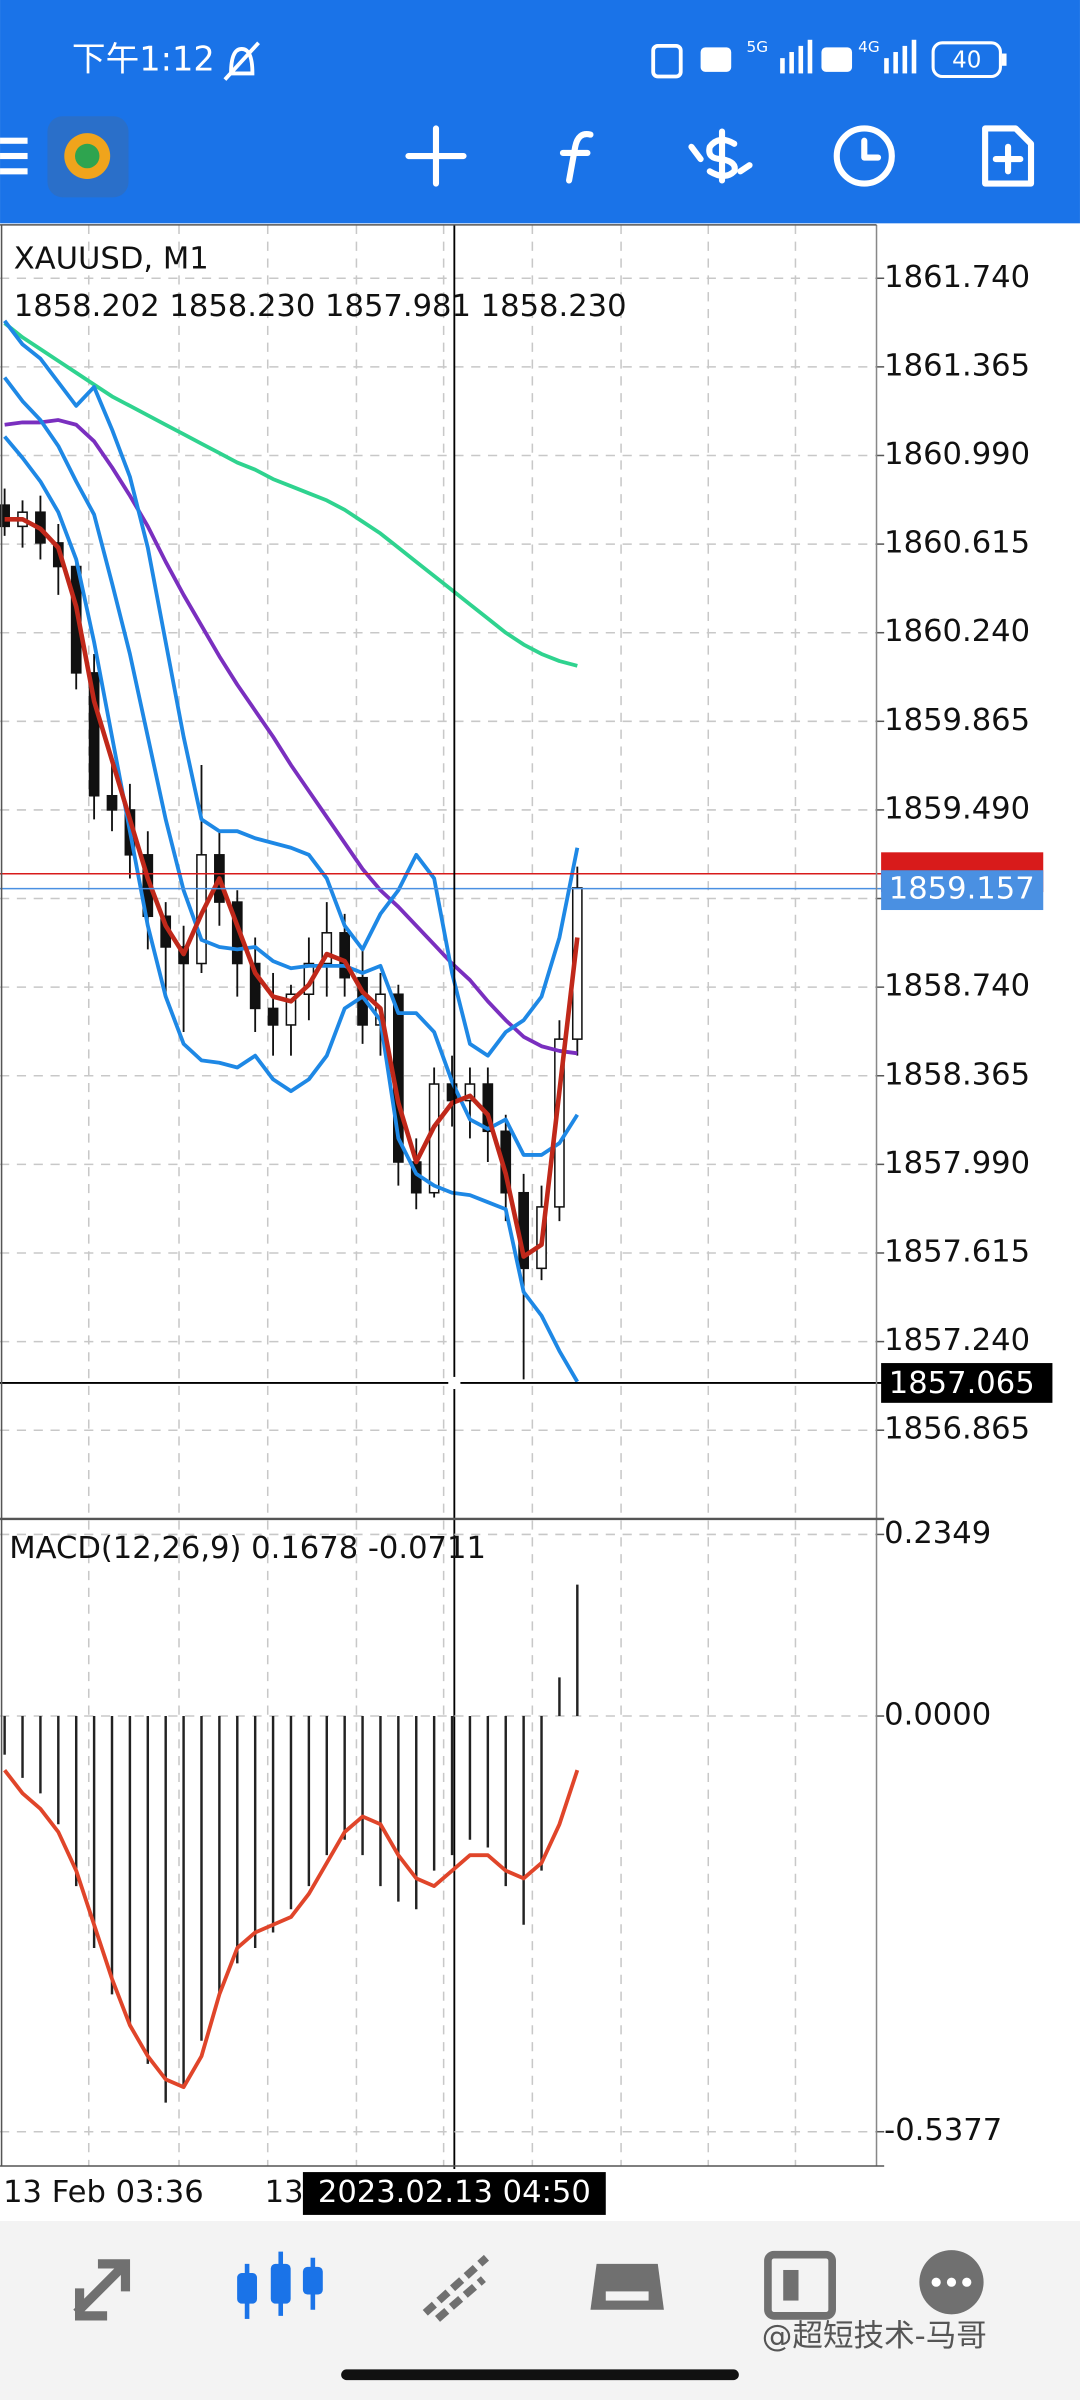 The height and width of the screenshot is (2400, 1080). I want to click on y-tick-label: 1859.490, so click(957, 808).